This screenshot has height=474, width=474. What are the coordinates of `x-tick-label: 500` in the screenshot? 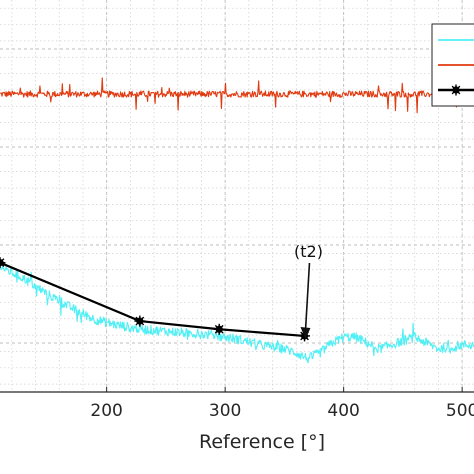 It's located at (460, 411).